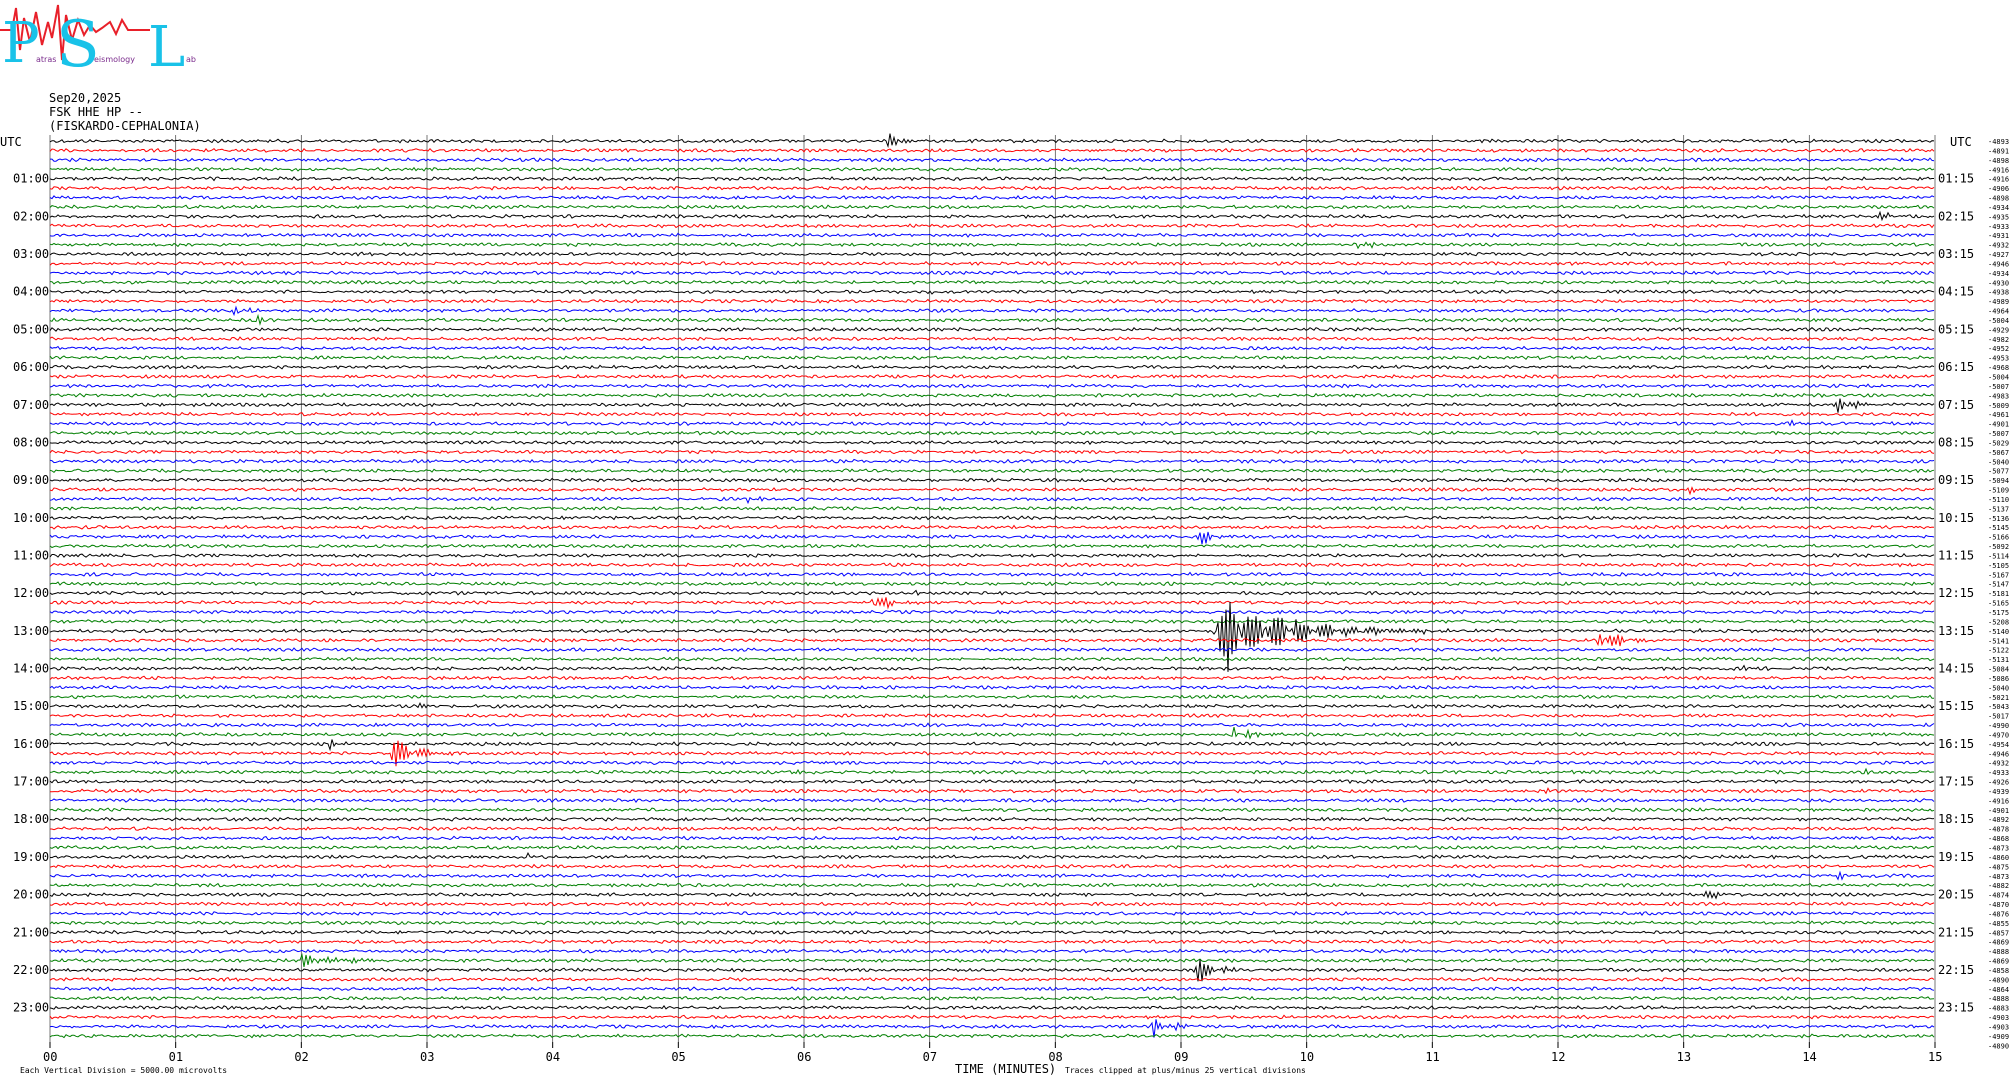  I want to click on right-hour-label-10:15: 10:15, so click(1956, 518).